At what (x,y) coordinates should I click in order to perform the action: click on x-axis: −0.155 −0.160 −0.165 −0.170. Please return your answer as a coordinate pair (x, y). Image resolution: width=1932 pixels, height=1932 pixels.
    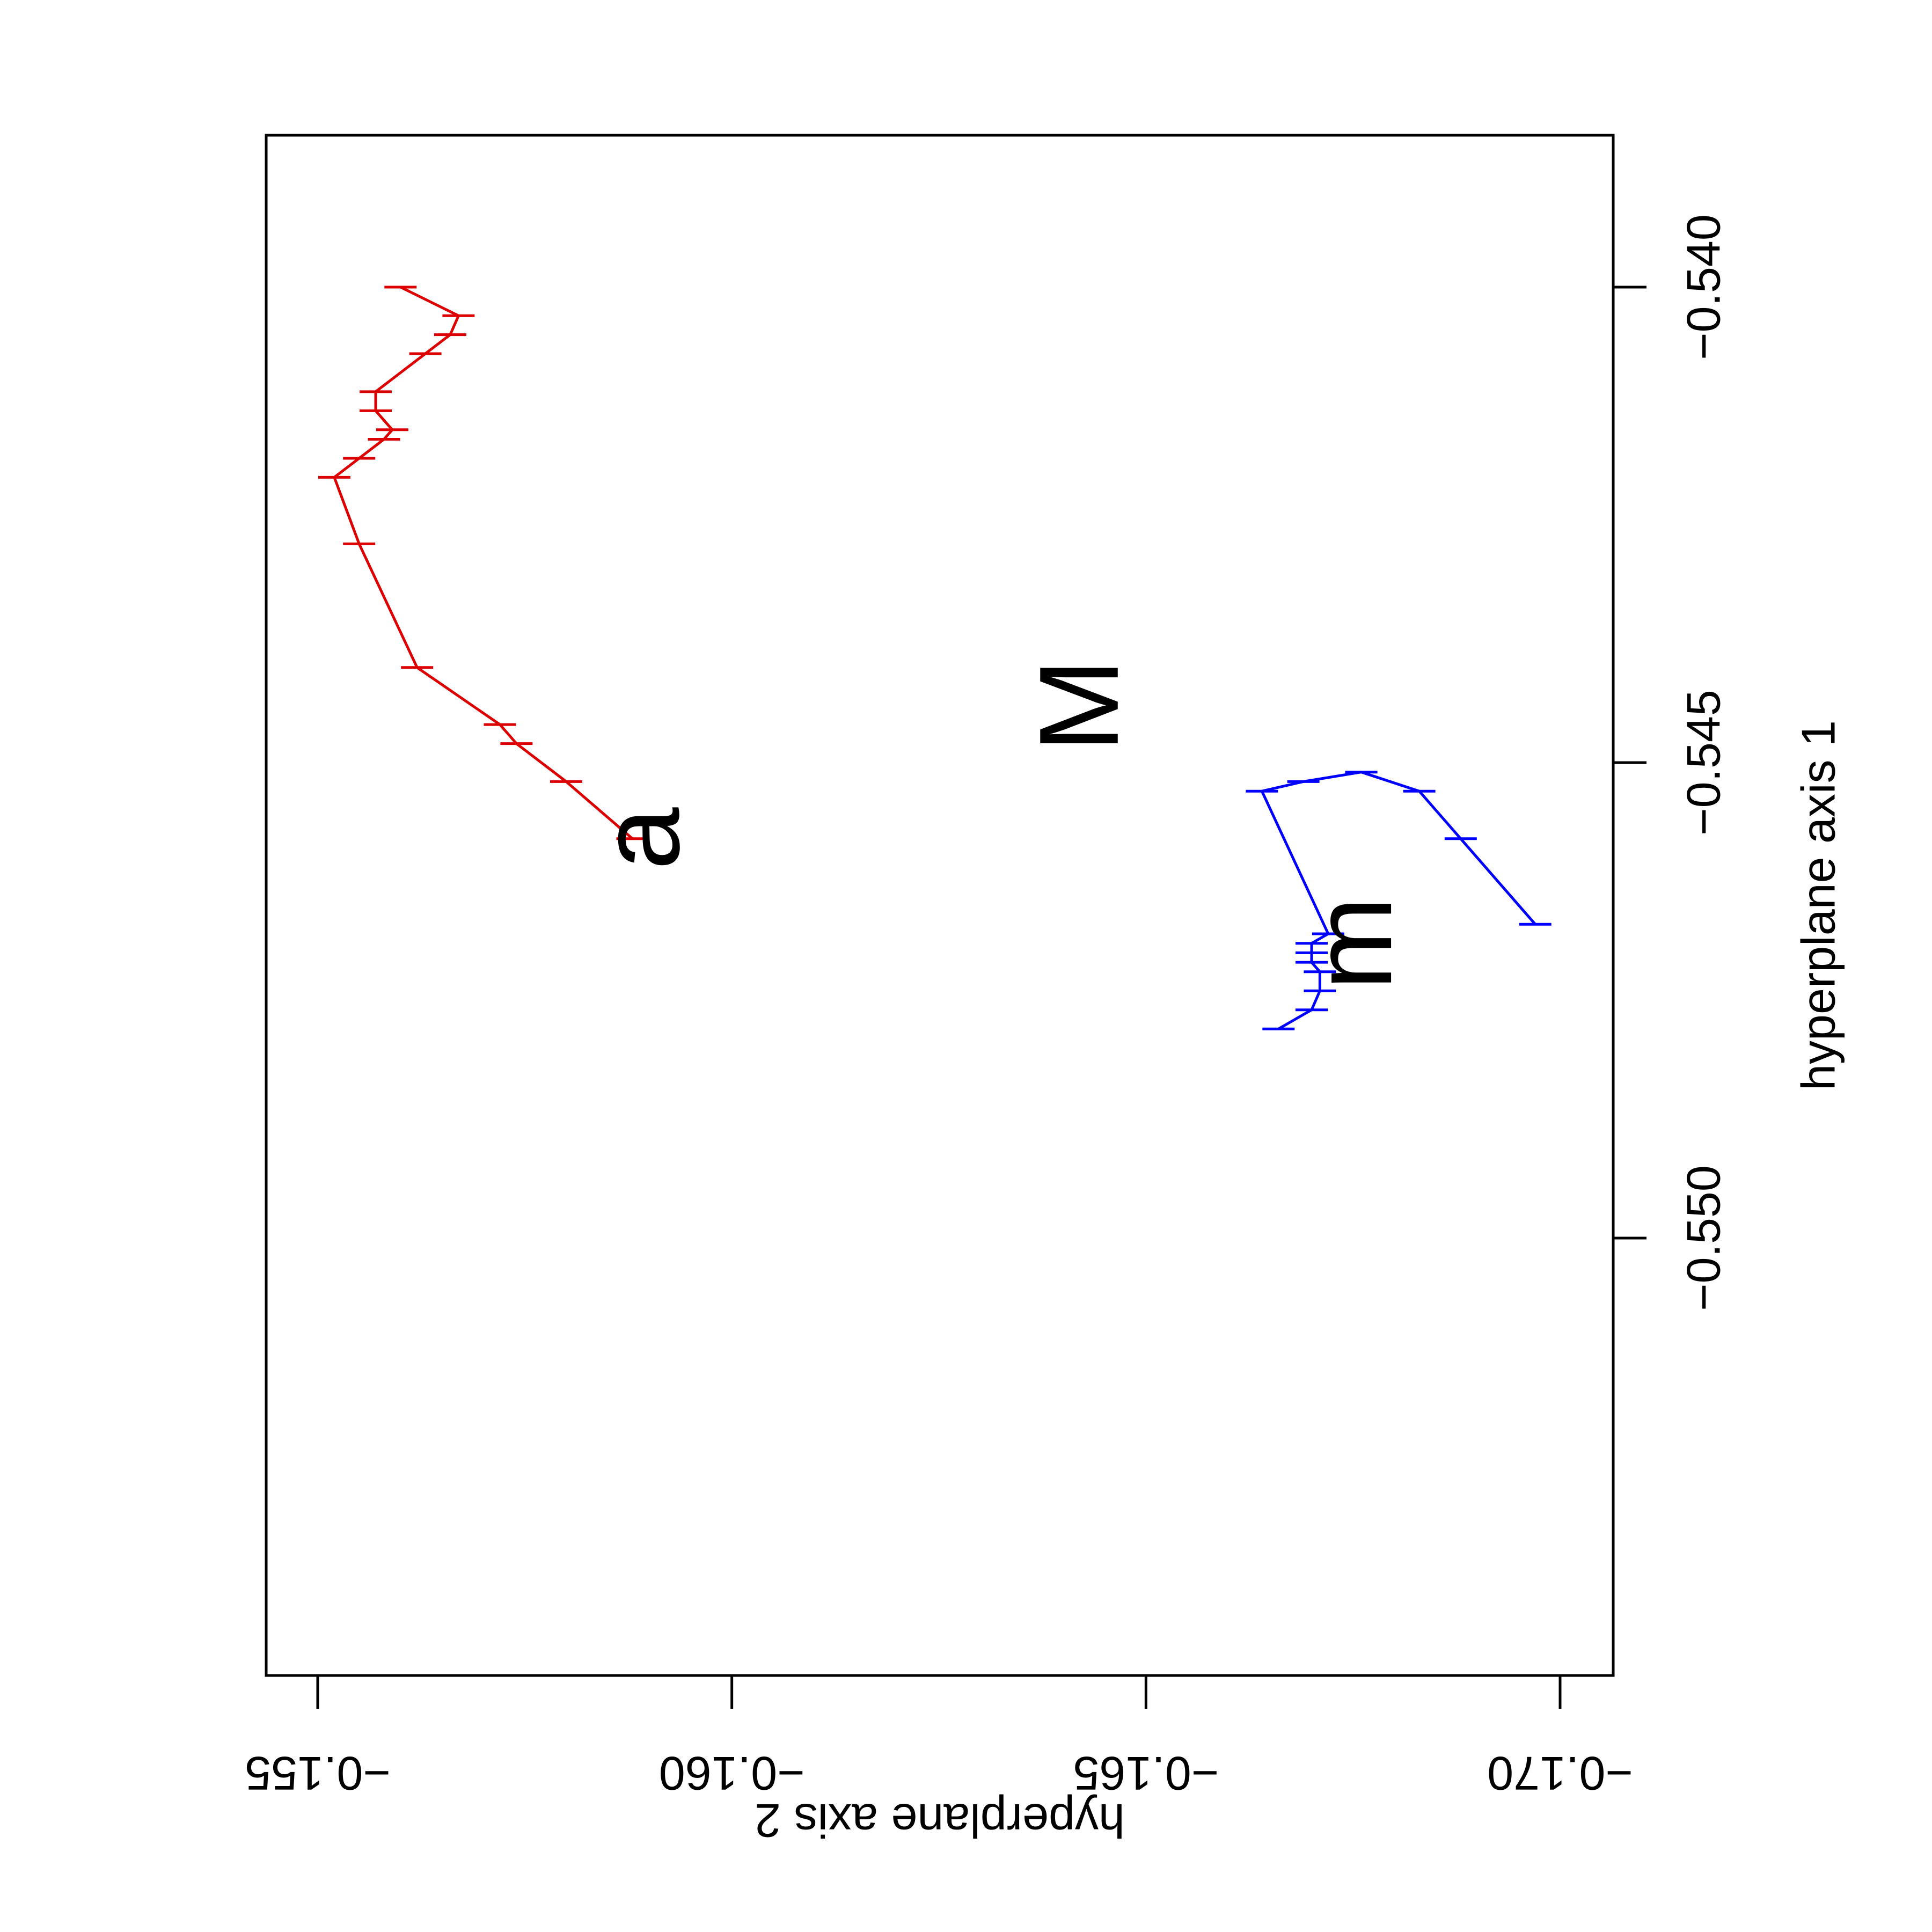
    Looking at the image, I should click on (939, 1737).